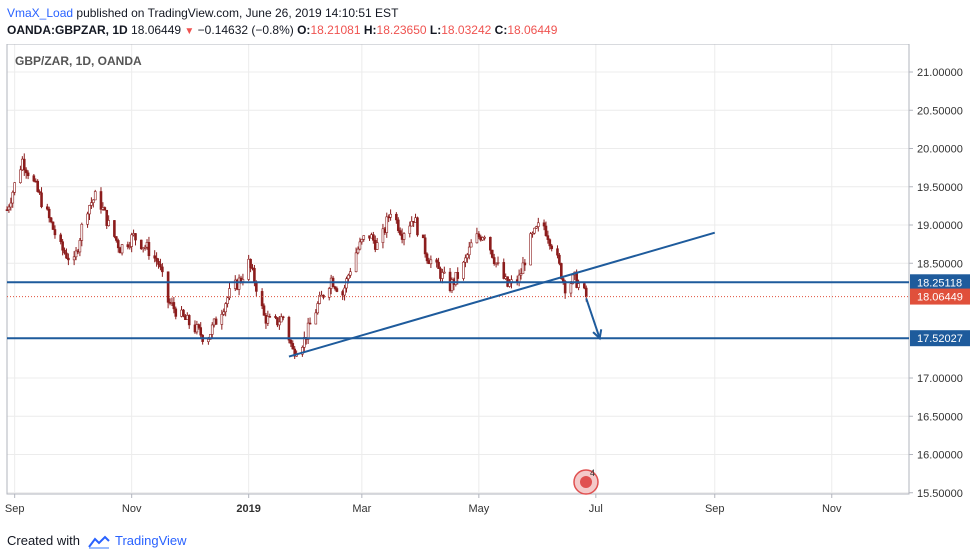  I want to click on price-change: −0.14632 (−0.8%), so click(245, 30).